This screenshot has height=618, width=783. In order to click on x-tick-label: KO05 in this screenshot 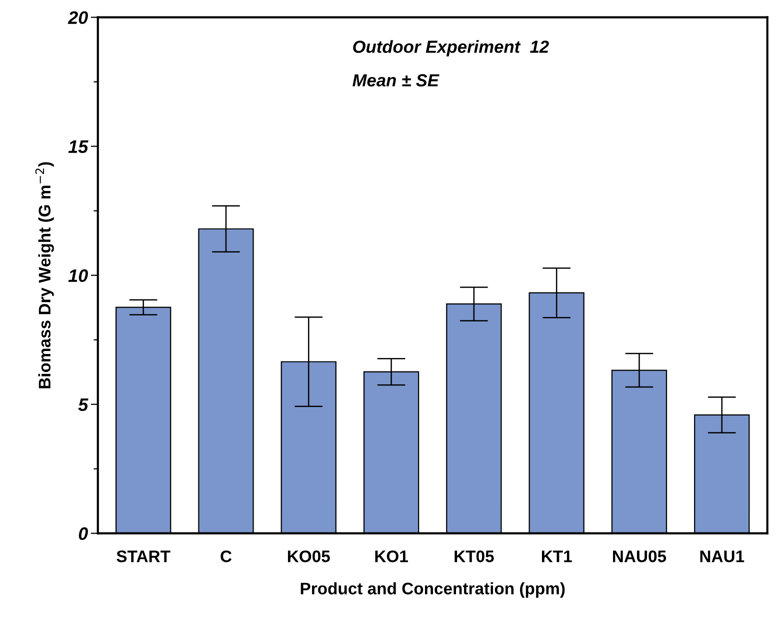, I will do `click(309, 556)`.